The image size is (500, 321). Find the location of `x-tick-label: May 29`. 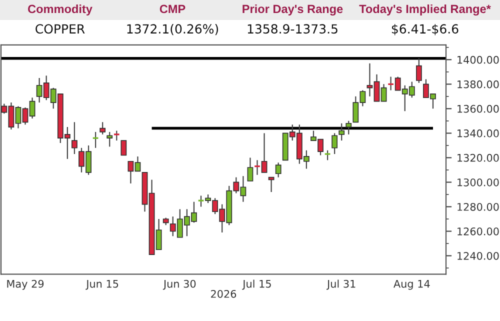

x-tick-label: May 29 is located at coordinates (25, 285).